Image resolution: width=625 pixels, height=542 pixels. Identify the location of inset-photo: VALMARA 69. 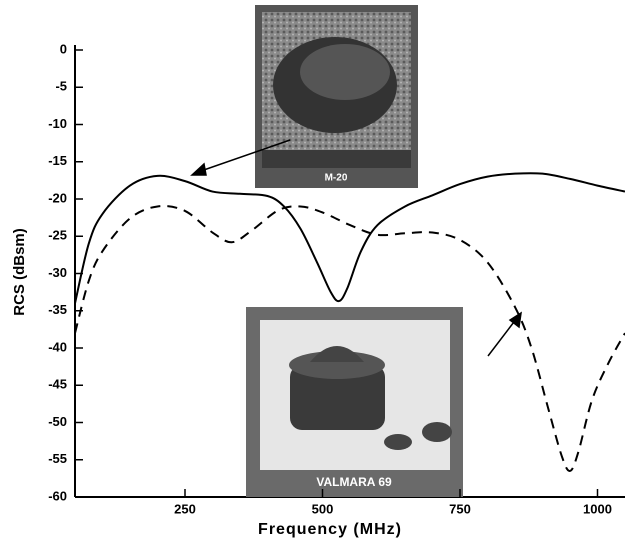
(354, 402).